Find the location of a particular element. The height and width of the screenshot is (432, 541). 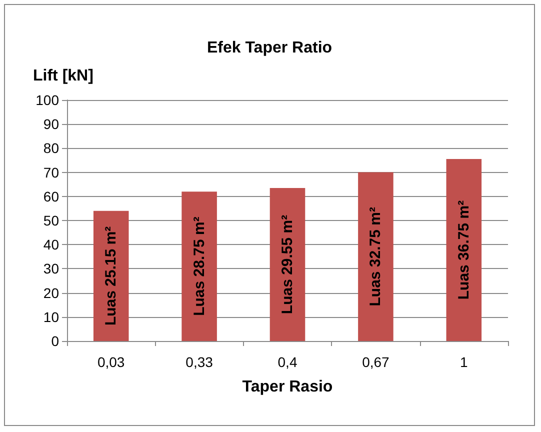

x-tick-label: 0,33 is located at coordinates (200, 362).